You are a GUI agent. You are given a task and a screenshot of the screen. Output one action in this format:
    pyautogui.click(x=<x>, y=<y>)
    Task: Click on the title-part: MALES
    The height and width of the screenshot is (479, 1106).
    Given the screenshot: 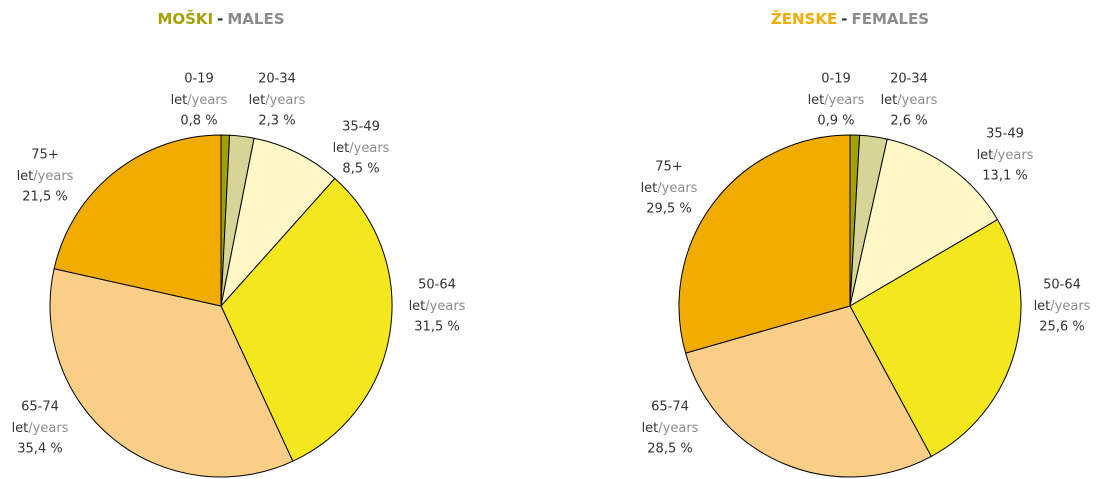 What is the action you would take?
    pyautogui.click(x=255, y=19)
    